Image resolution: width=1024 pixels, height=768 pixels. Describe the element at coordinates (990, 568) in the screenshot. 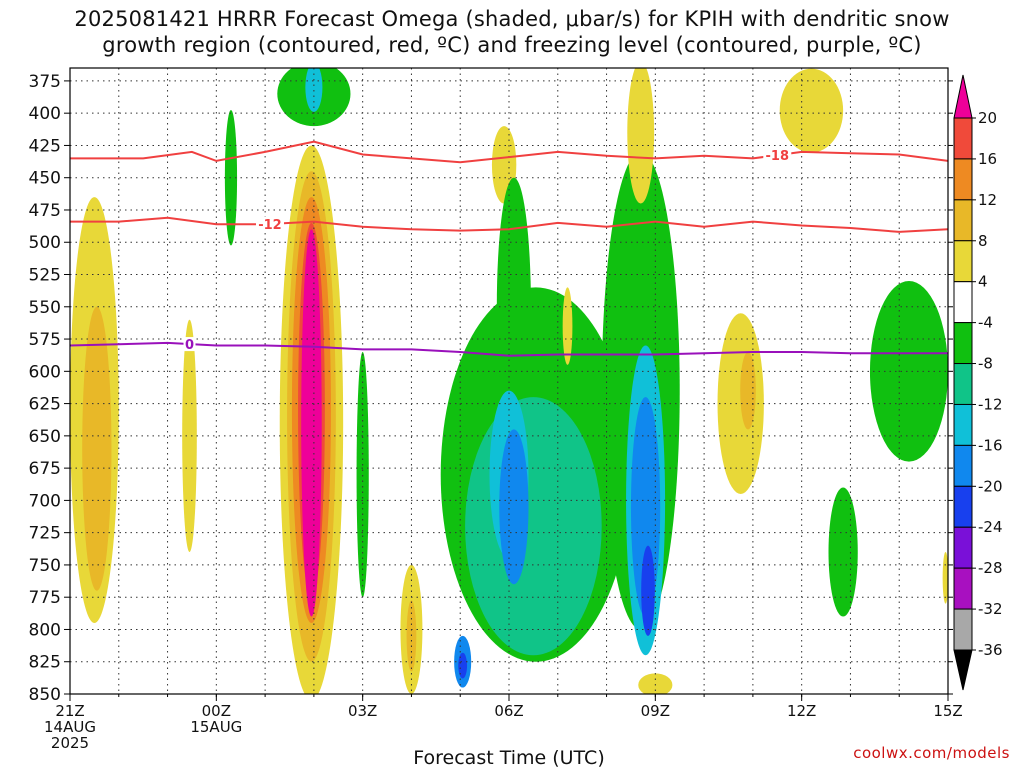

I see `colorbar-label: -28` at that location.